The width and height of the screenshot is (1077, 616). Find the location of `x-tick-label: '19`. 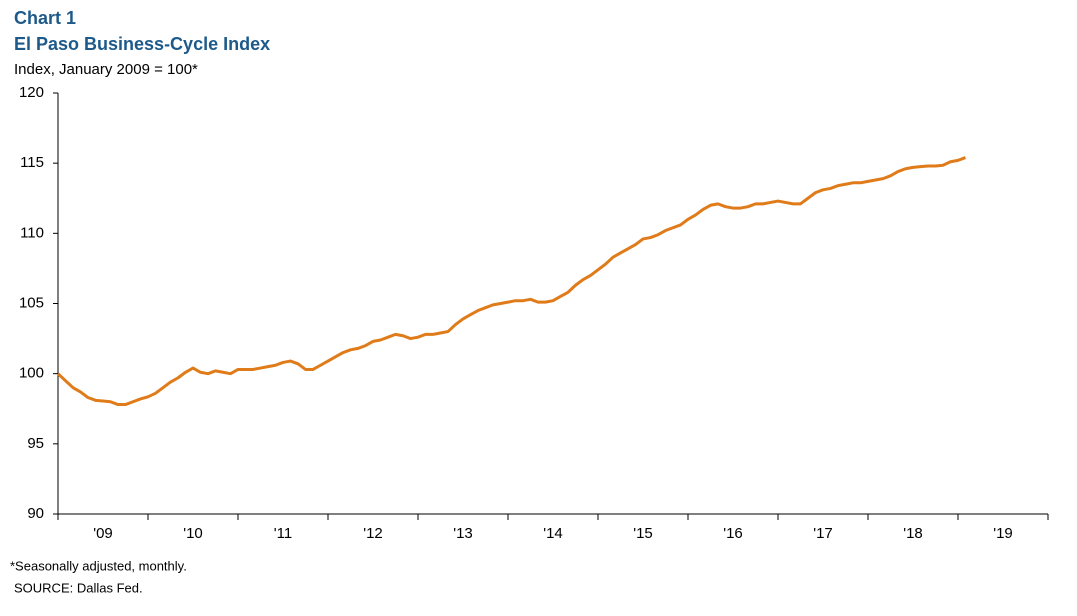

x-tick-label: '19 is located at coordinates (1003, 533).